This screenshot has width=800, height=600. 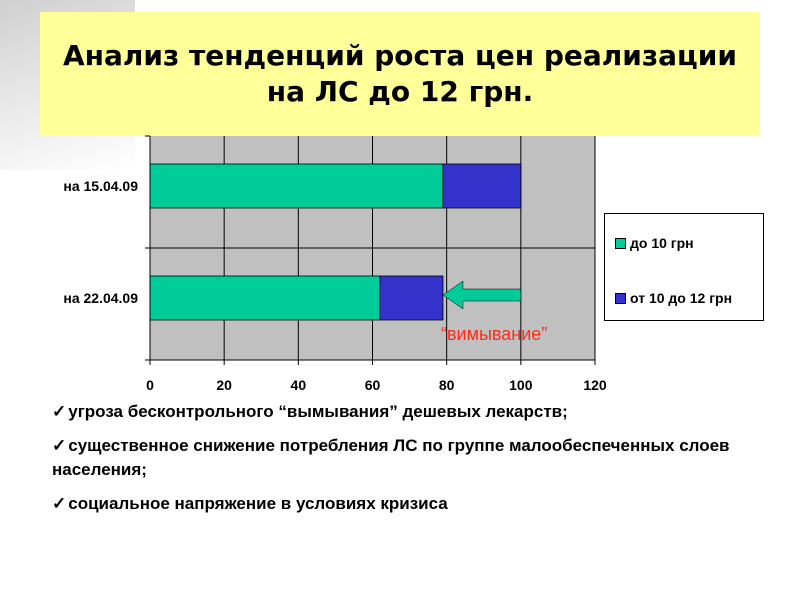 What do you see at coordinates (224, 385) in the screenshot?
I see `x-tick-label: 20` at bounding box center [224, 385].